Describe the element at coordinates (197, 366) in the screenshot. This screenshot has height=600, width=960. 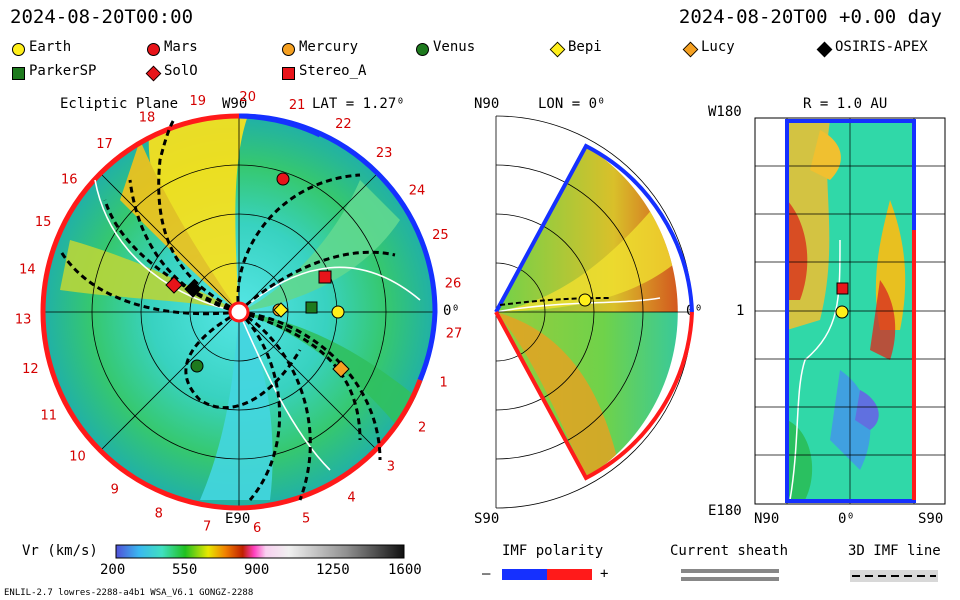
I see `venus-marker` at that location.